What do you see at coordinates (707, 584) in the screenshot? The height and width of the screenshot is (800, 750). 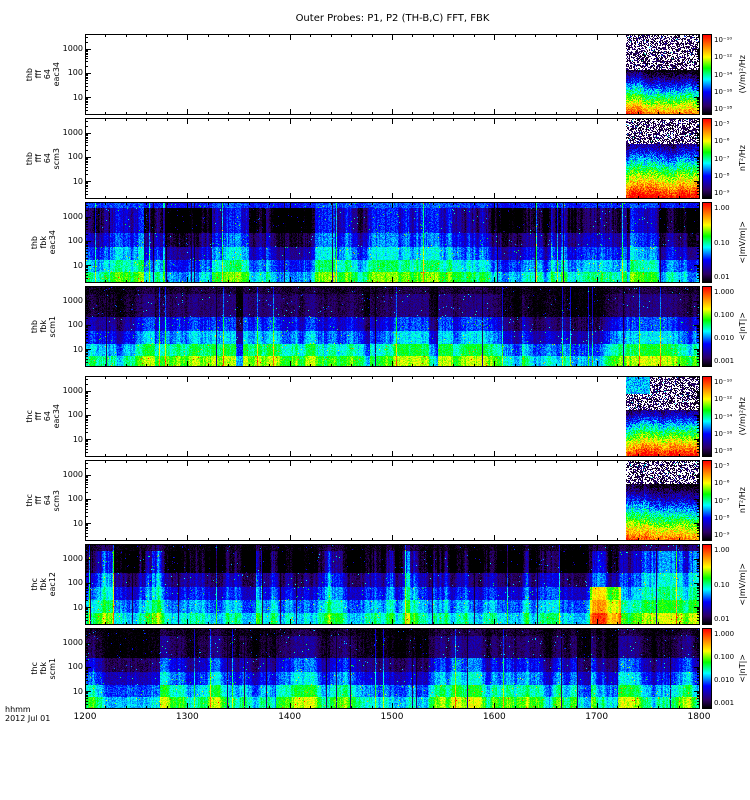 I see `colorbar-thc_fbk_eac12` at bounding box center [707, 584].